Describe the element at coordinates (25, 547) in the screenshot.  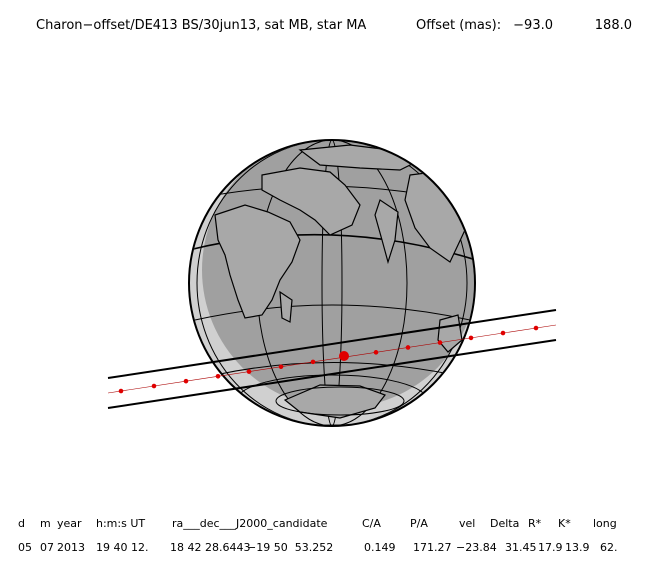
I see `cell: 05` at that location.